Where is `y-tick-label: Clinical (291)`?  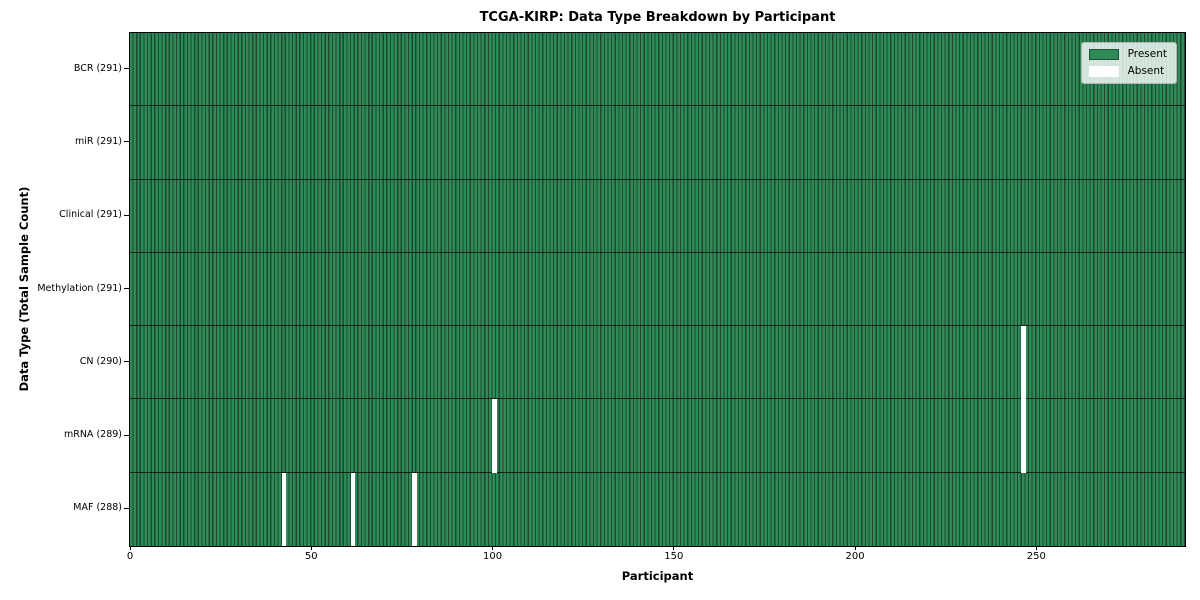 y-tick-label: Clinical (291) is located at coordinates (90, 215).